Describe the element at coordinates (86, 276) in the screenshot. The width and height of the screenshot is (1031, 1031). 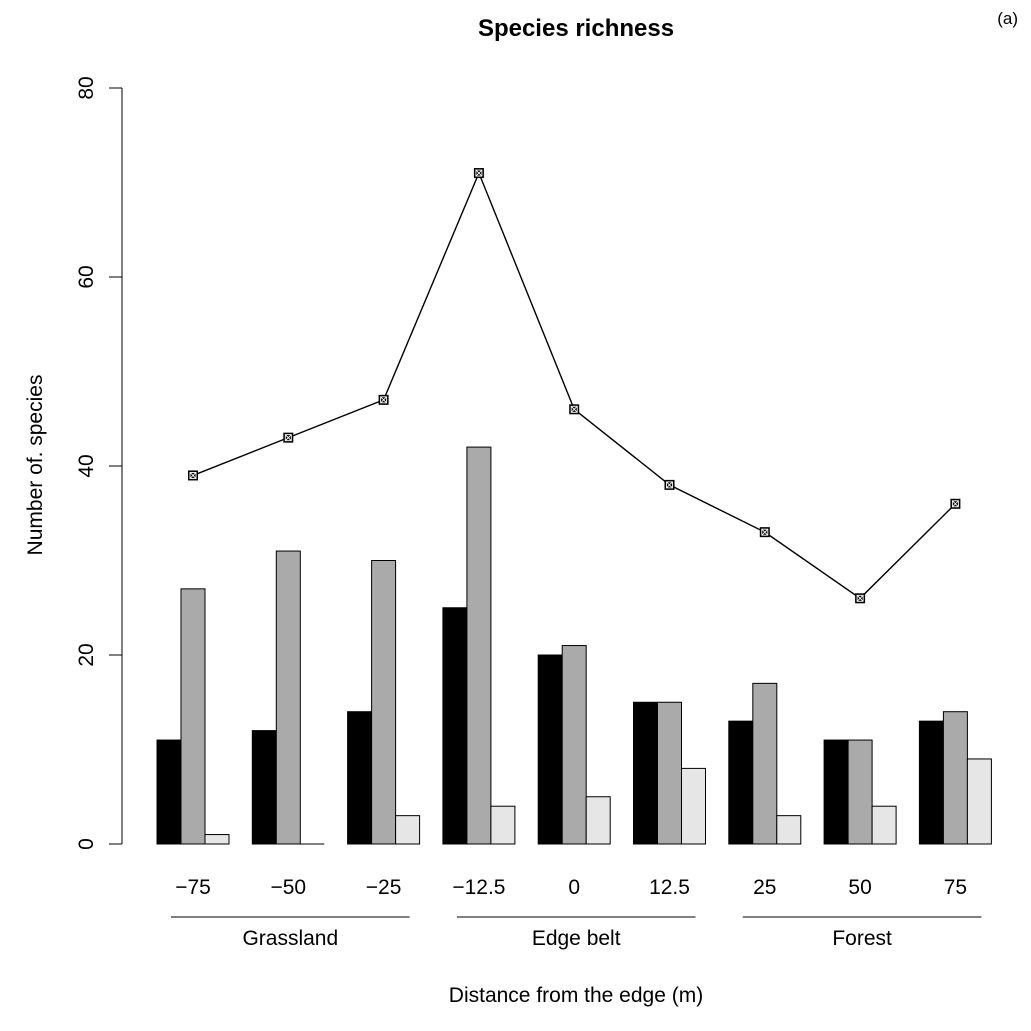
I see `y-tick-label: 60` at that location.